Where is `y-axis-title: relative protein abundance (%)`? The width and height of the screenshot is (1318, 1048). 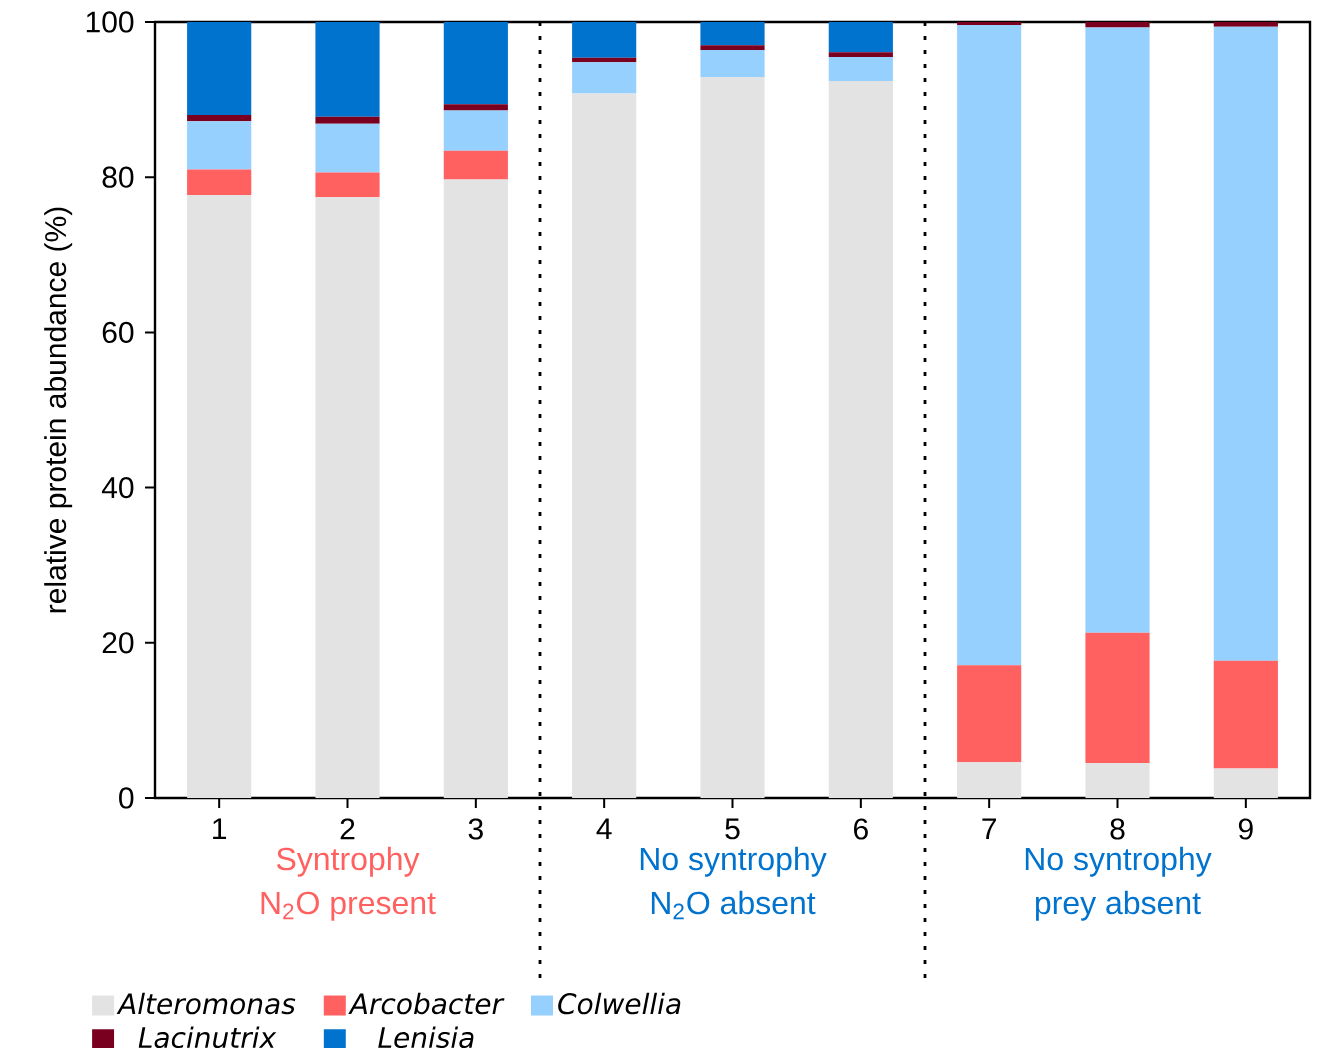
y-axis-title: relative protein abundance (%) is located at coordinates (58, 410).